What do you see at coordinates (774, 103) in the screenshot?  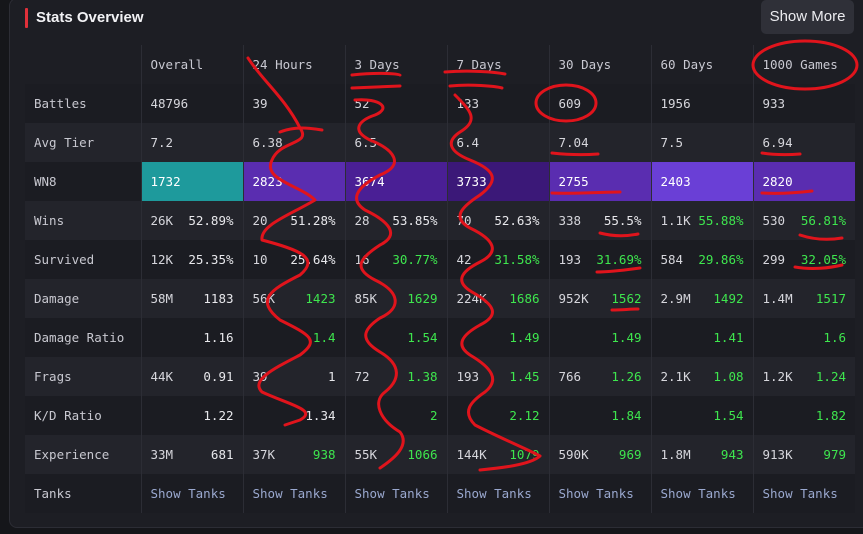 I see `stat-primary-value: 933` at bounding box center [774, 103].